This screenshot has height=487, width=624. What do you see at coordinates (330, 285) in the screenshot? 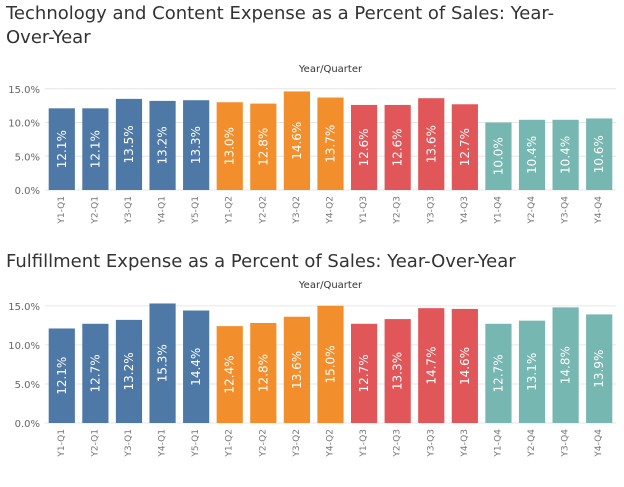
I see `x-axis-label: Year/Quarter` at bounding box center [330, 285].